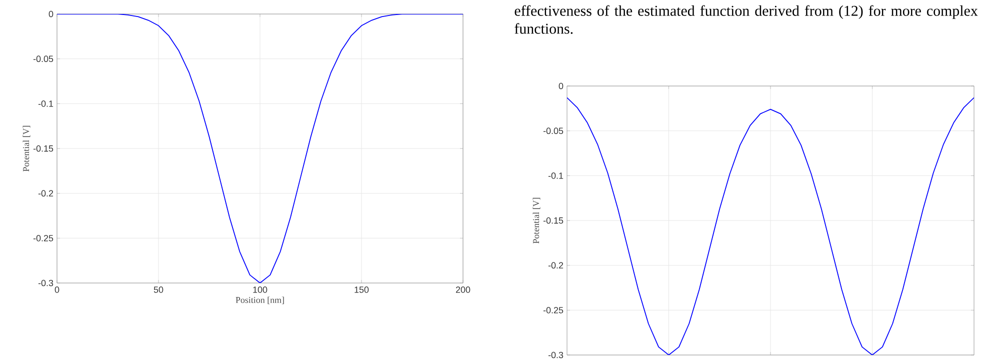 The width and height of the screenshot is (996, 364). I want to click on x-axis-title: Position [nm], so click(260, 300).